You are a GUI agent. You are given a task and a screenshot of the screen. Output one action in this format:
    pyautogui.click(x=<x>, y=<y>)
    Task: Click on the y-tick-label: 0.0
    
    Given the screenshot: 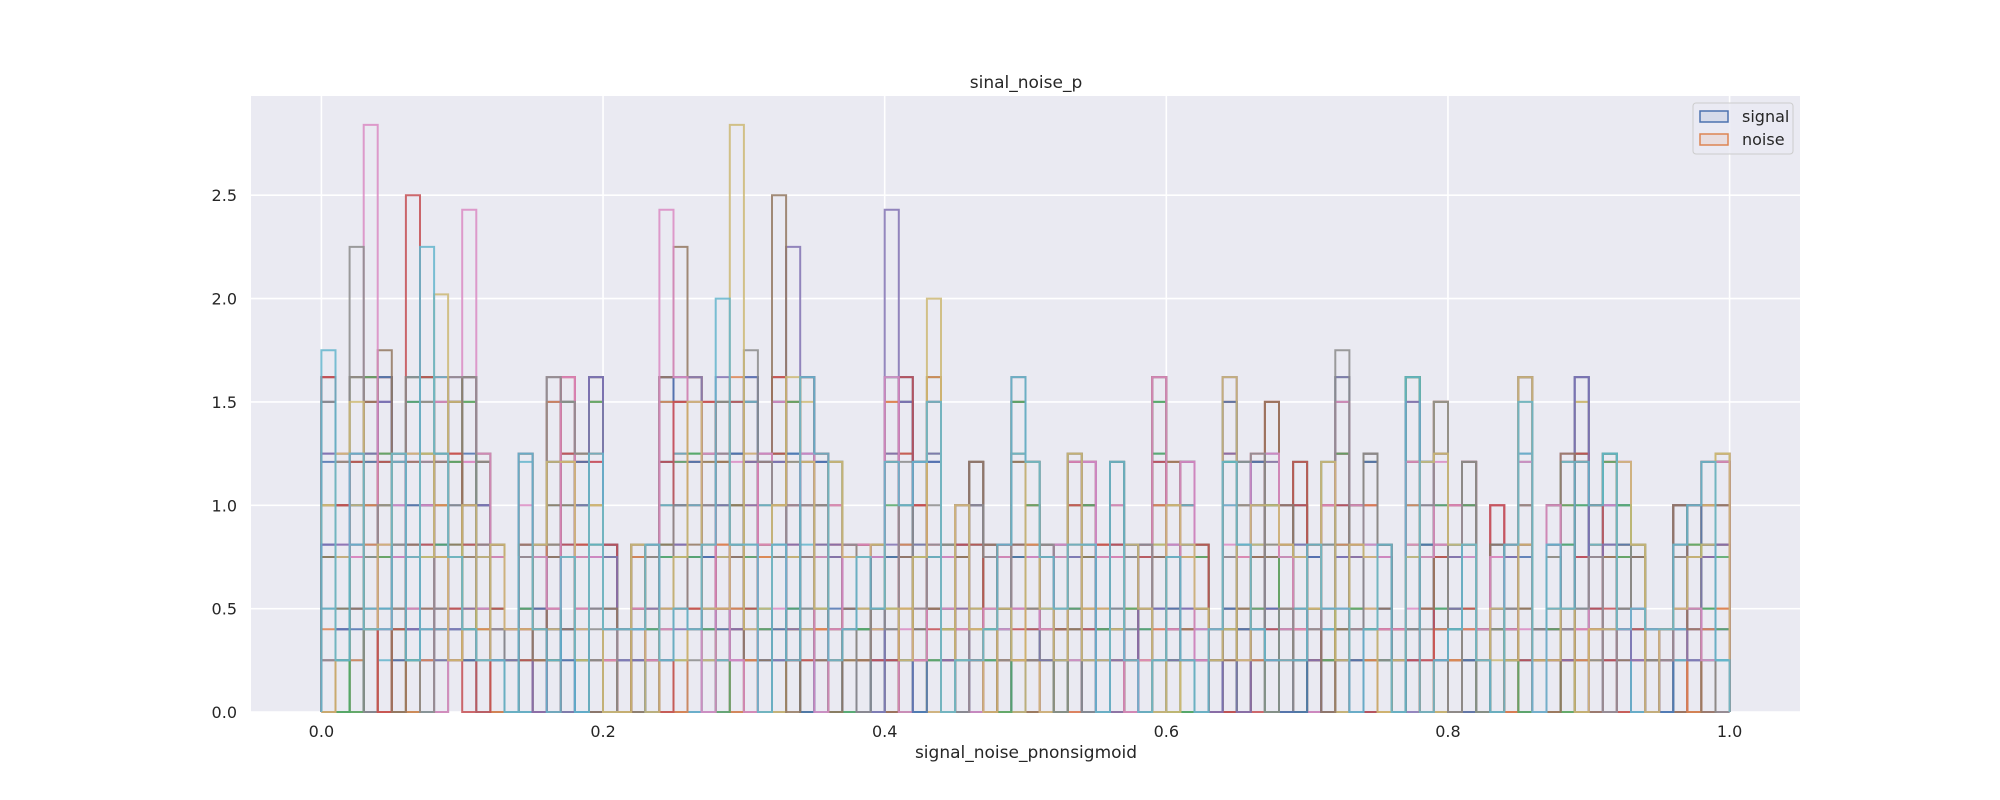 What is the action you would take?
    pyautogui.click(x=224, y=712)
    